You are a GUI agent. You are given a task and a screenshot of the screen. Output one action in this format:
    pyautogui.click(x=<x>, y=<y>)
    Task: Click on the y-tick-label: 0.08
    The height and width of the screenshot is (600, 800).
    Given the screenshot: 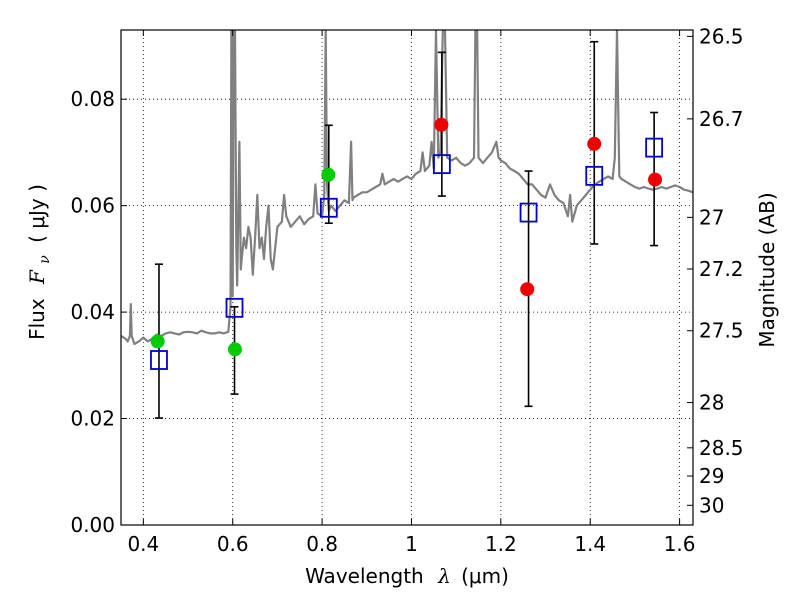 What is the action you would take?
    pyautogui.click(x=92, y=99)
    